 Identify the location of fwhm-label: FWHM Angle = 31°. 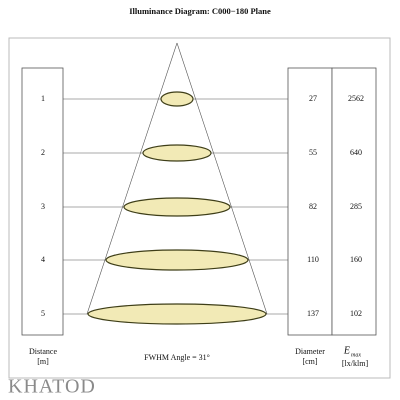
(177, 357).